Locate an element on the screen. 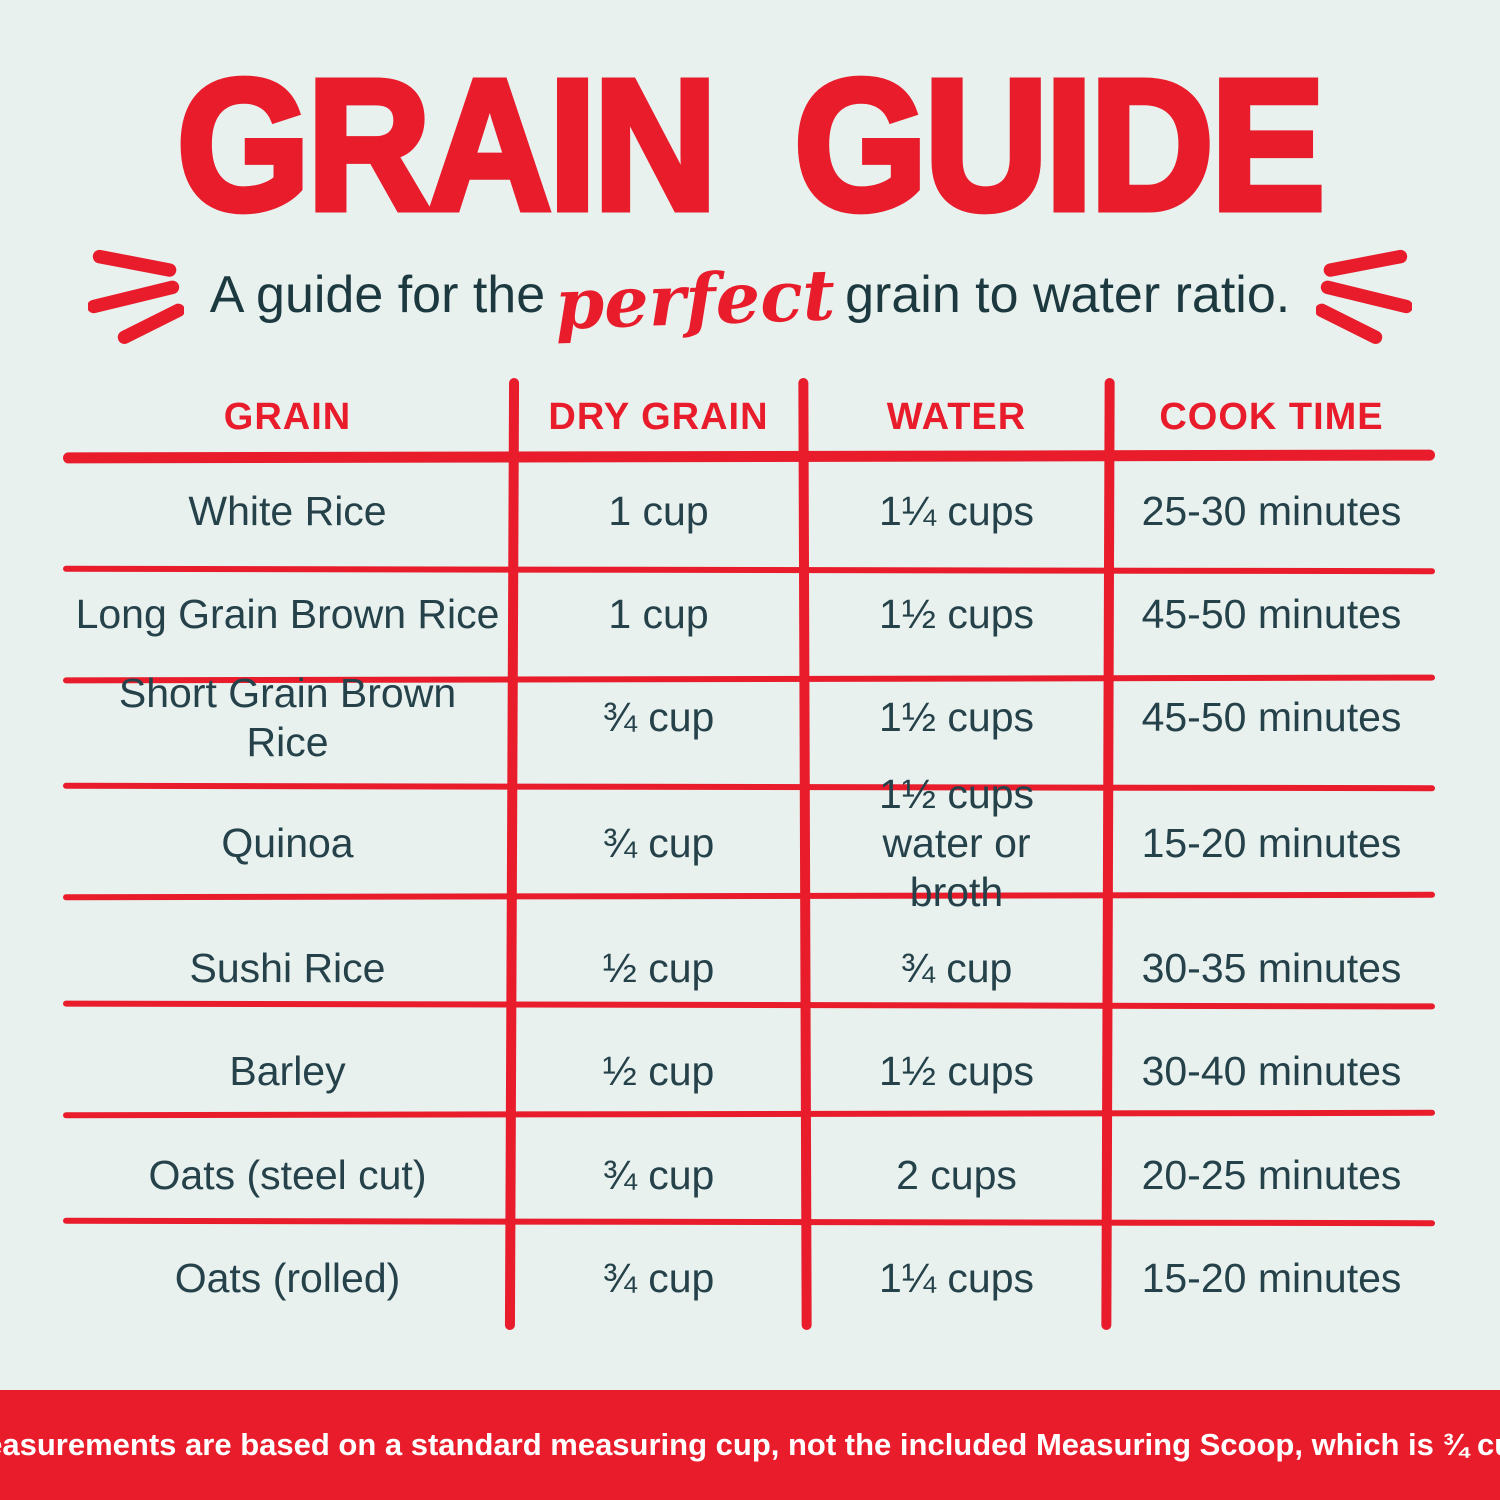  cell-cook-time: 30-40 minutes is located at coordinates (1271, 1071).